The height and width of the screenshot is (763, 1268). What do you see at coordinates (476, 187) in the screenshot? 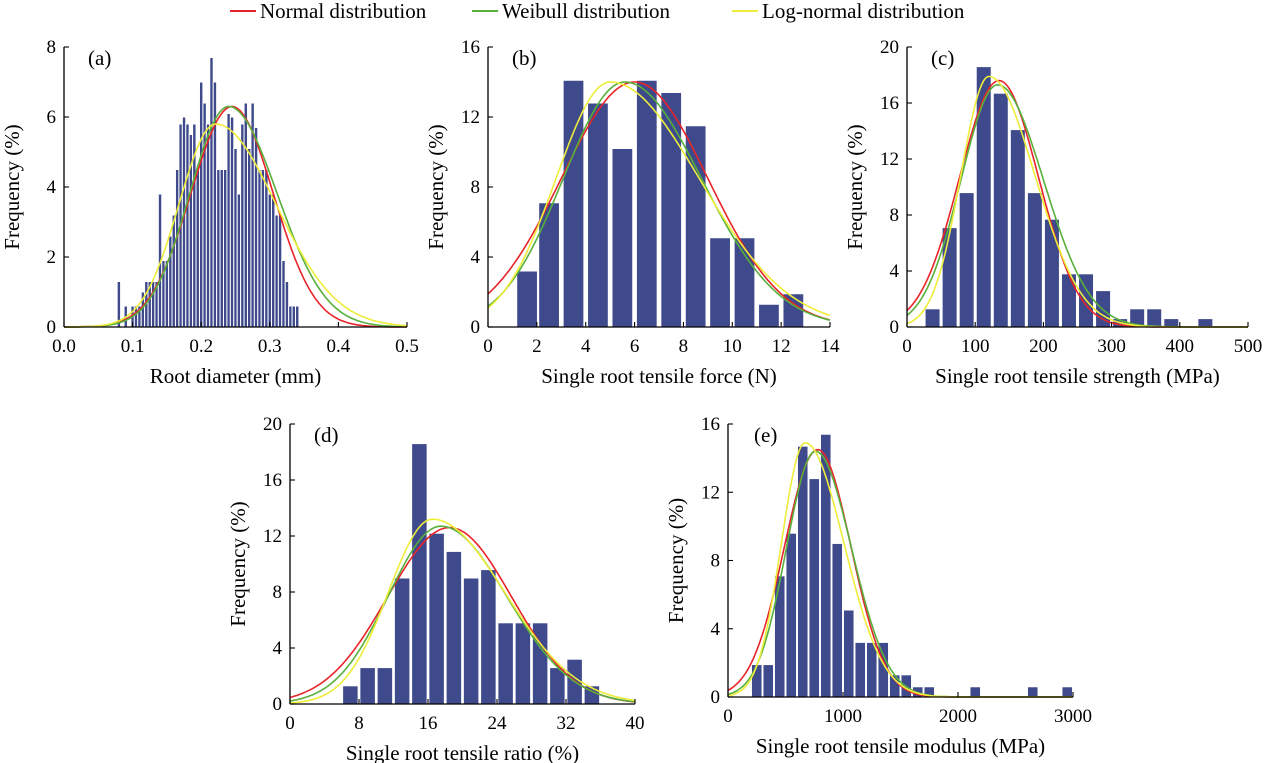
I see `y-tick-label: 8` at bounding box center [476, 187].